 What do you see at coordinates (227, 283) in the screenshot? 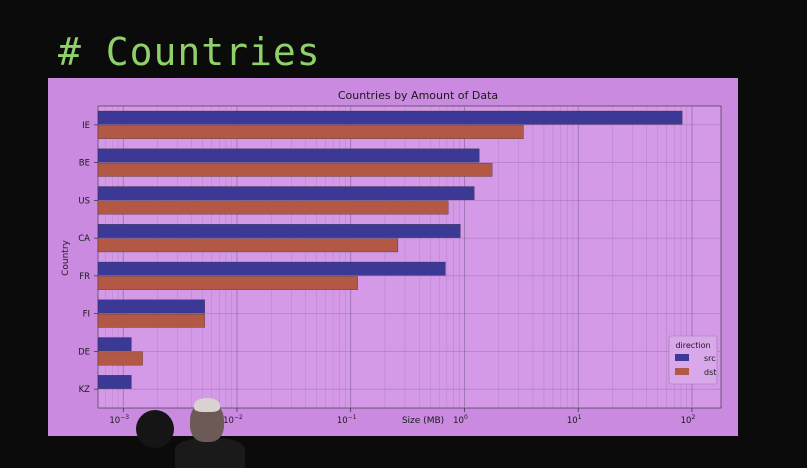
I see `bar-fr-dst` at bounding box center [227, 283].